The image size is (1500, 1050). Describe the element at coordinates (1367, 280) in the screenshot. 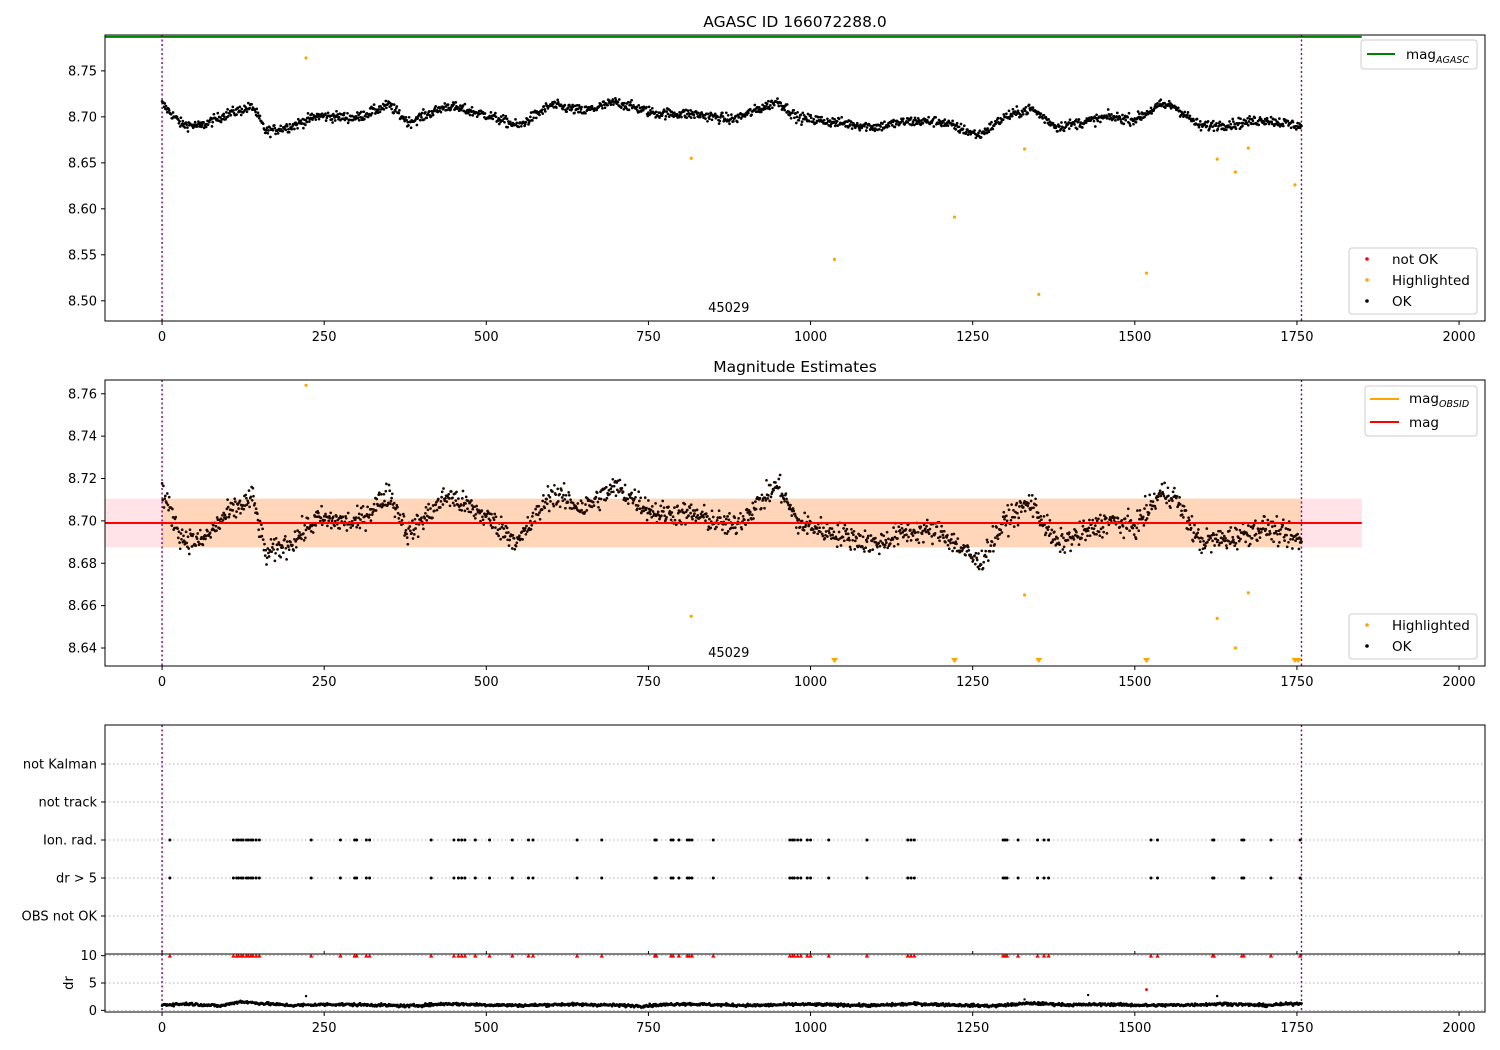

I see `legend-marker-highlighted` at that location.